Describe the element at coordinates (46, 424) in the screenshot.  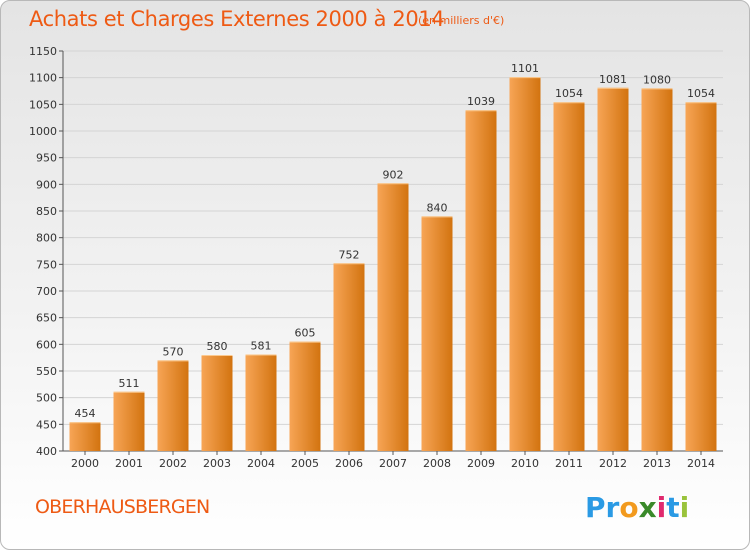
I see `y-tick-label: 450` at that location.